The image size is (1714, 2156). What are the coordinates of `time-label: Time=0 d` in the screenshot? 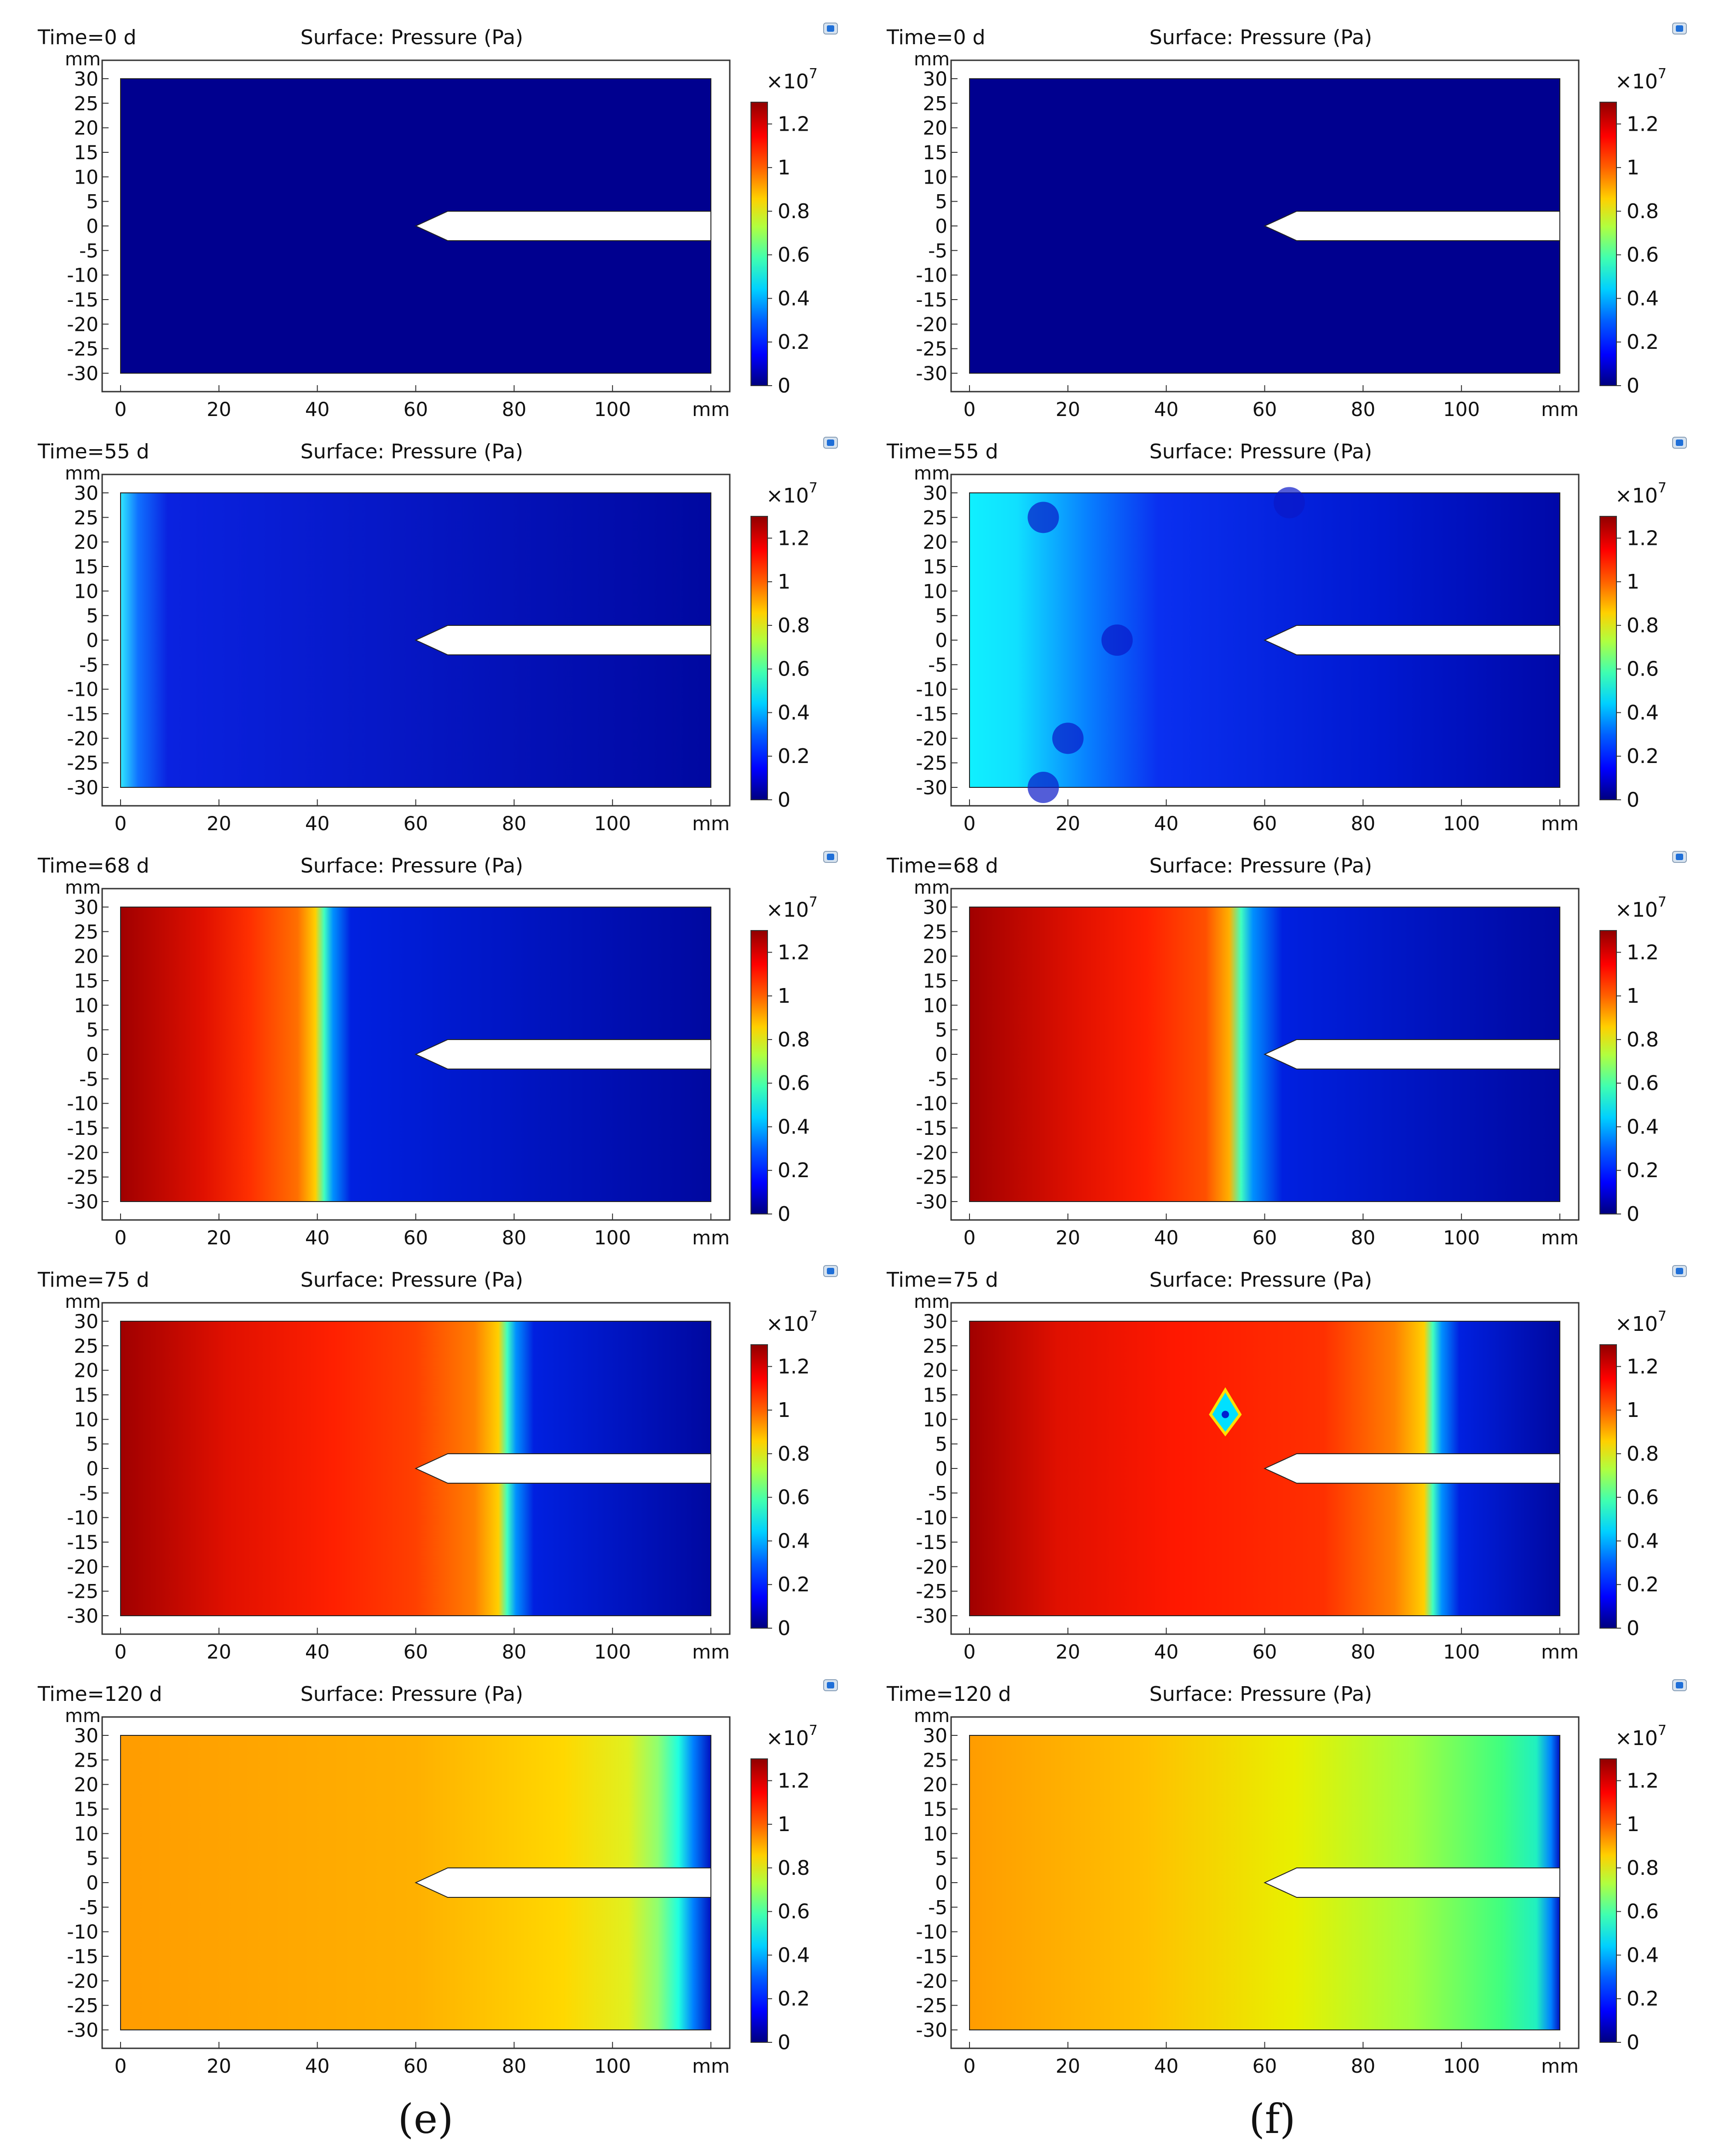 It's located at (86, 37).